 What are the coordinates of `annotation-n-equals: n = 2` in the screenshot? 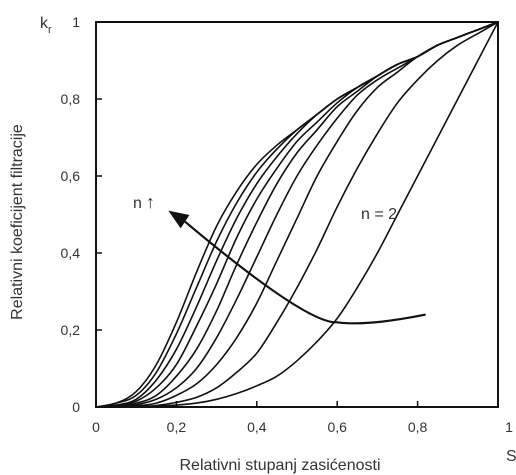 It's located at (379, 214).